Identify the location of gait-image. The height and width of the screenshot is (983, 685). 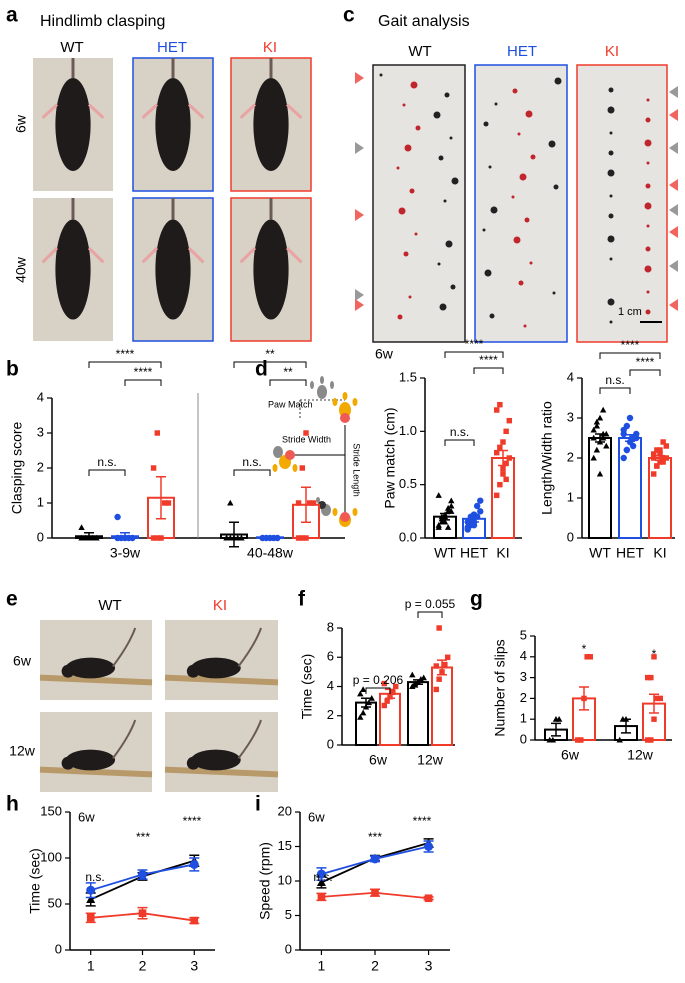
(622, 203).